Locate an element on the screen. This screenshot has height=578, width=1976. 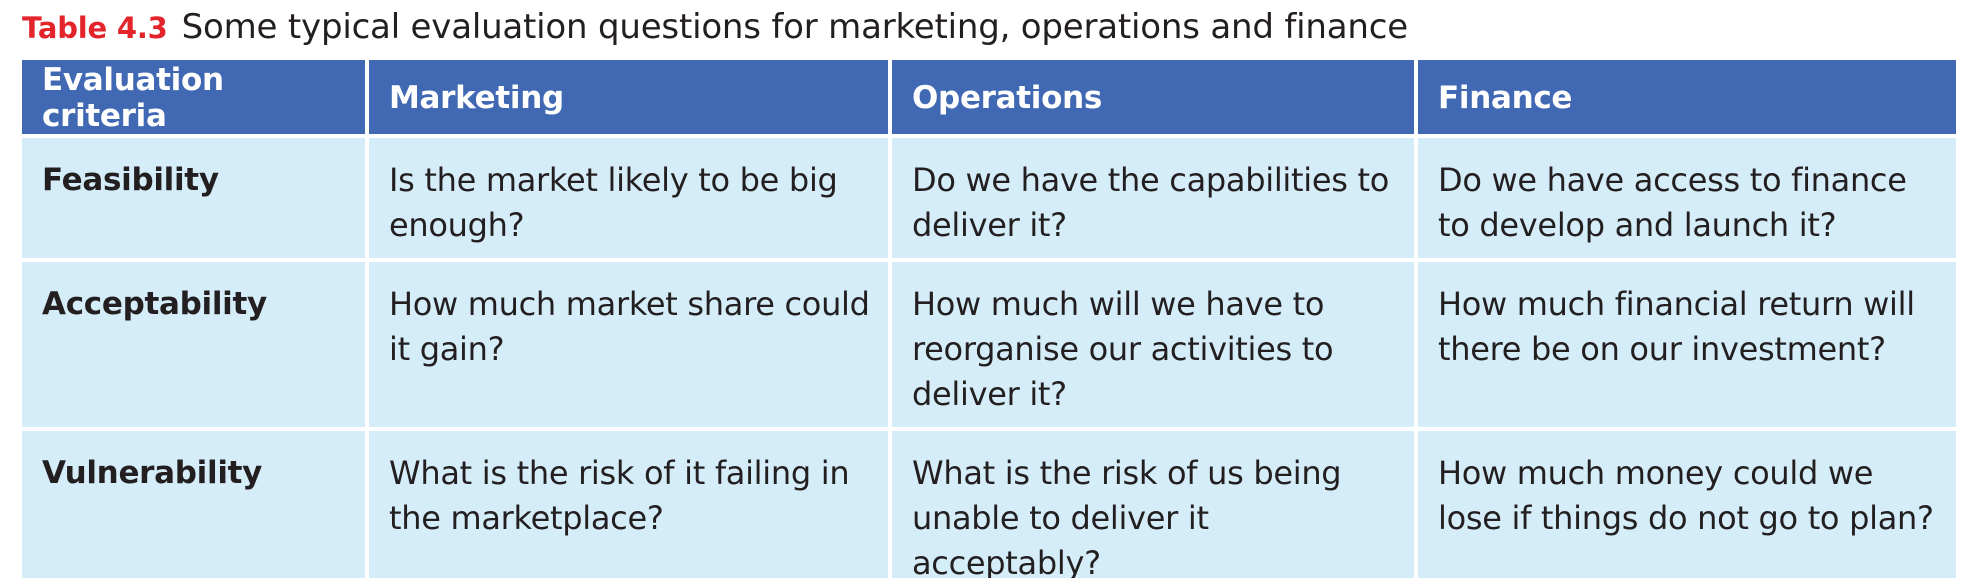
table-number: Table 4.3 is located at coordinates (95, 28).